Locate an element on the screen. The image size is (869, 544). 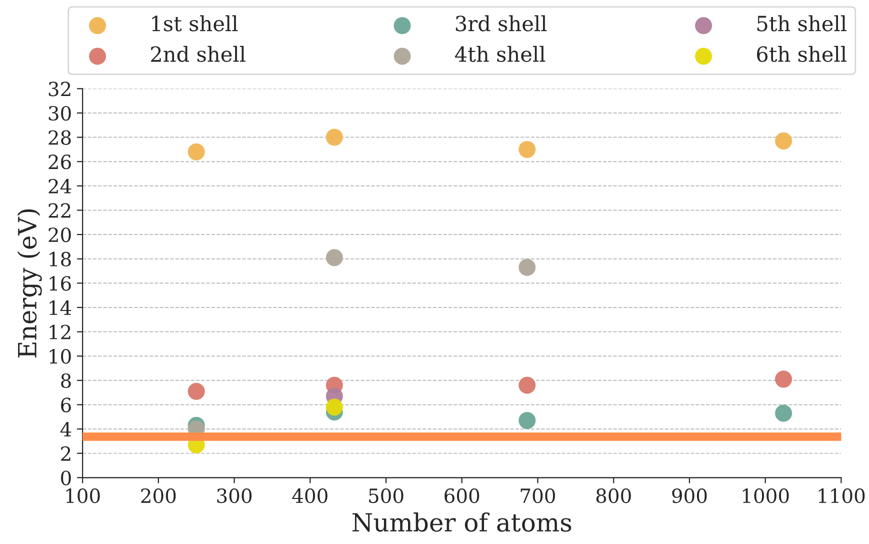
y-tick-label: 22 is located at coordinates (59, 210).